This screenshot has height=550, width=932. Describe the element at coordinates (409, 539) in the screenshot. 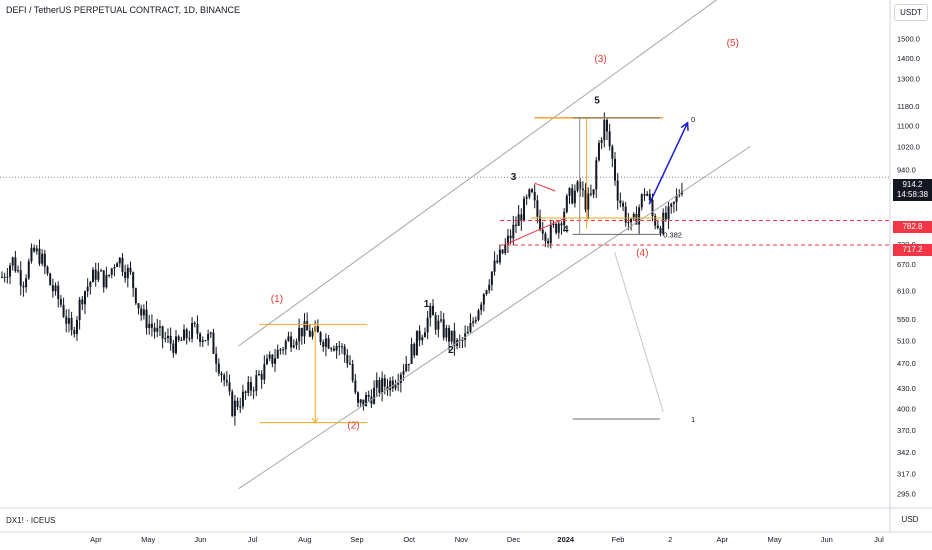

I see `time-tick-label: Oct` at that location.